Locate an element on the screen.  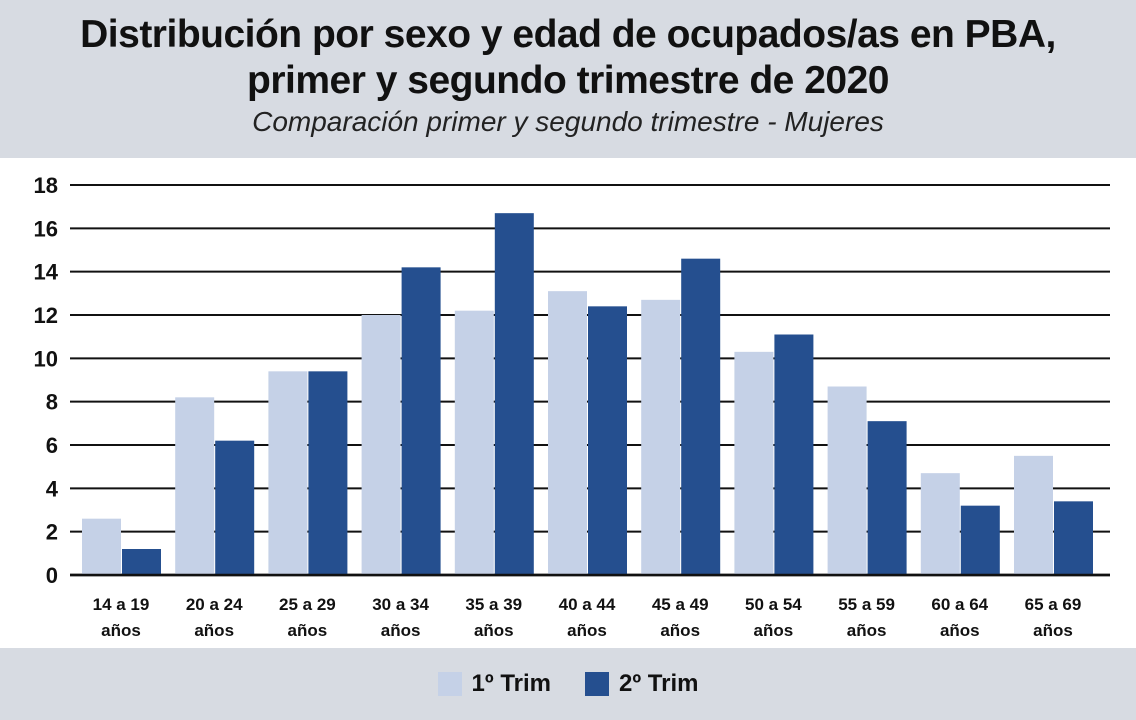
legend-bar: 1º Trim 2º Trim is located at coordinates (568, 684).